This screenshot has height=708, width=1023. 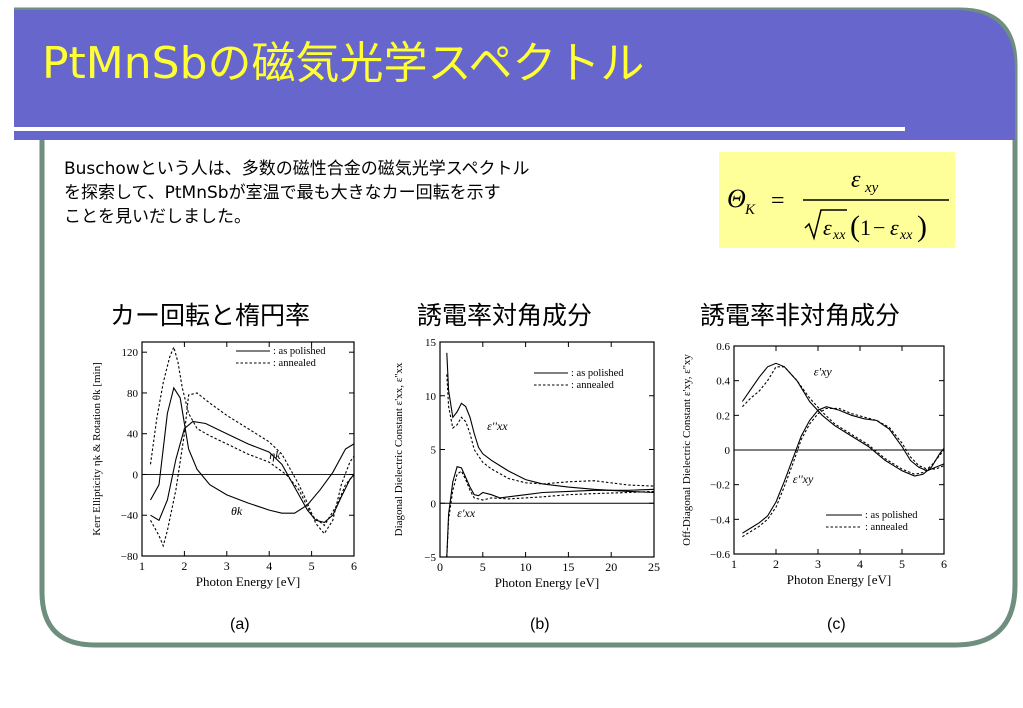 I want to click on y-tick-label: 0.2, so click(x=723, y=416).